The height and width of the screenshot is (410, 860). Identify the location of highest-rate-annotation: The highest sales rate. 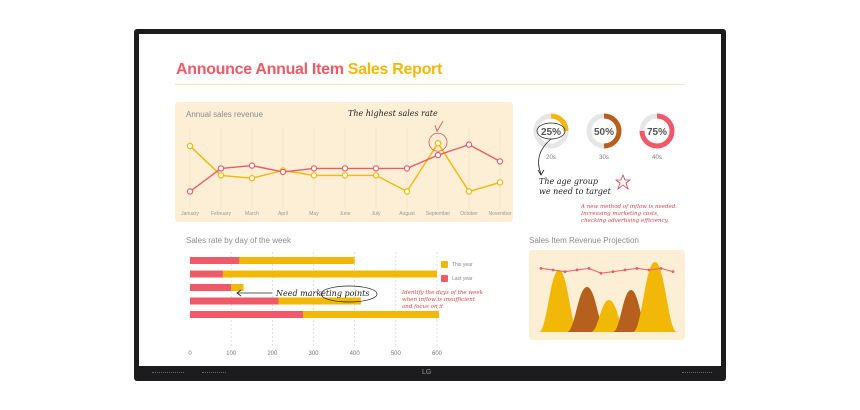
(393, 113).